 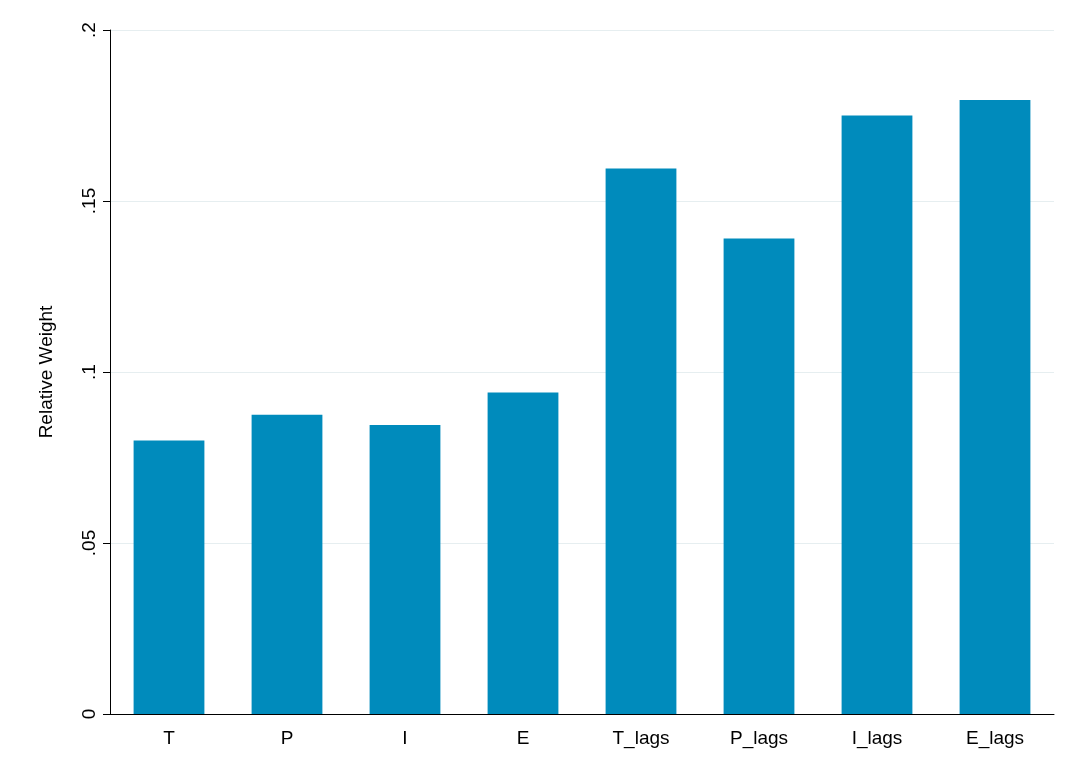 What do you see at coordinates (88, 543) in the screenshot?
I see `y-tick-label: .05` at bounding box center [88, 543].